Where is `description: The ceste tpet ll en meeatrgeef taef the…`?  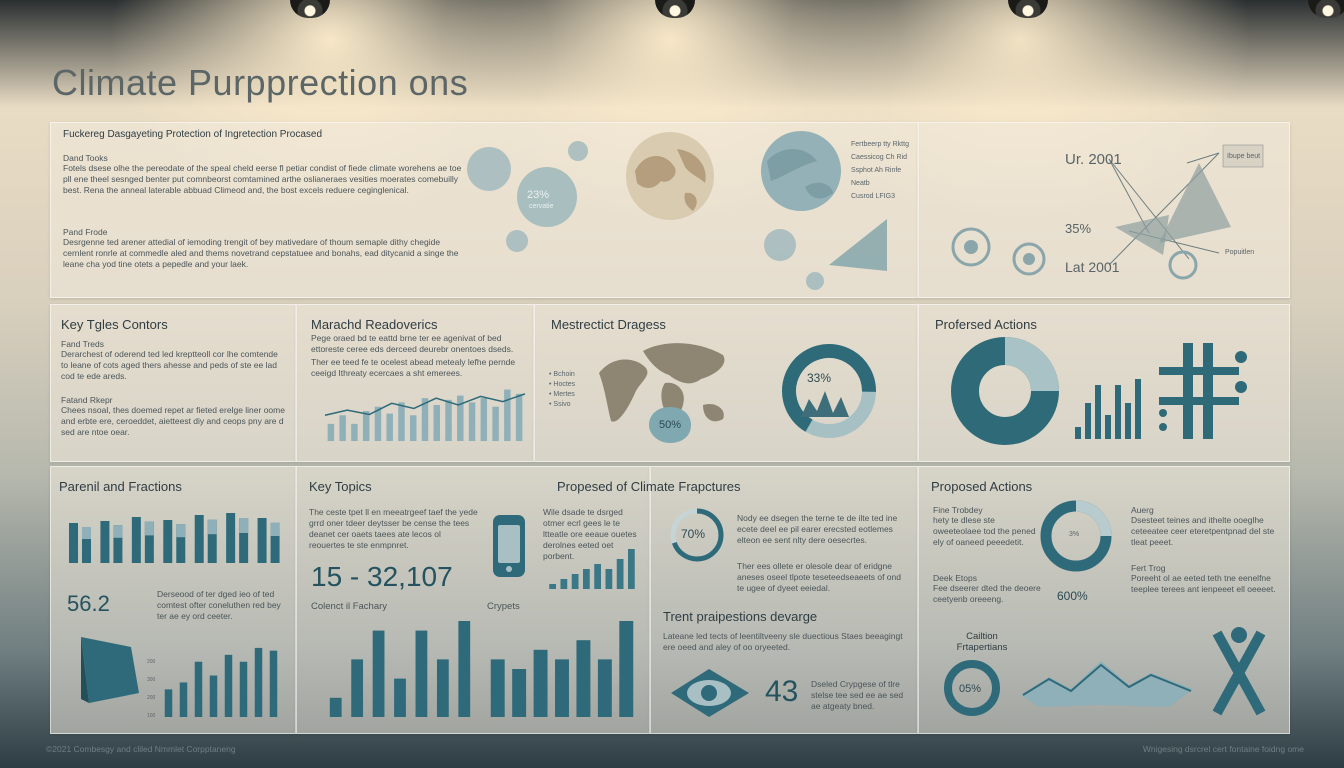
description: The ceste tpet ll en meeatrgeef taef the… is located at coordinates (393, 528).